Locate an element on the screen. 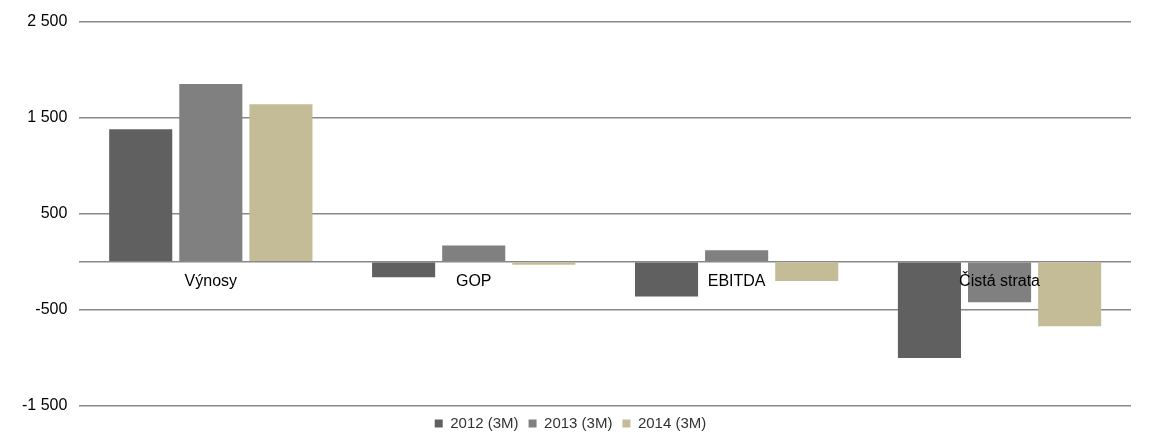  y-tick-label: 500 is located at coordinates (54, 213).